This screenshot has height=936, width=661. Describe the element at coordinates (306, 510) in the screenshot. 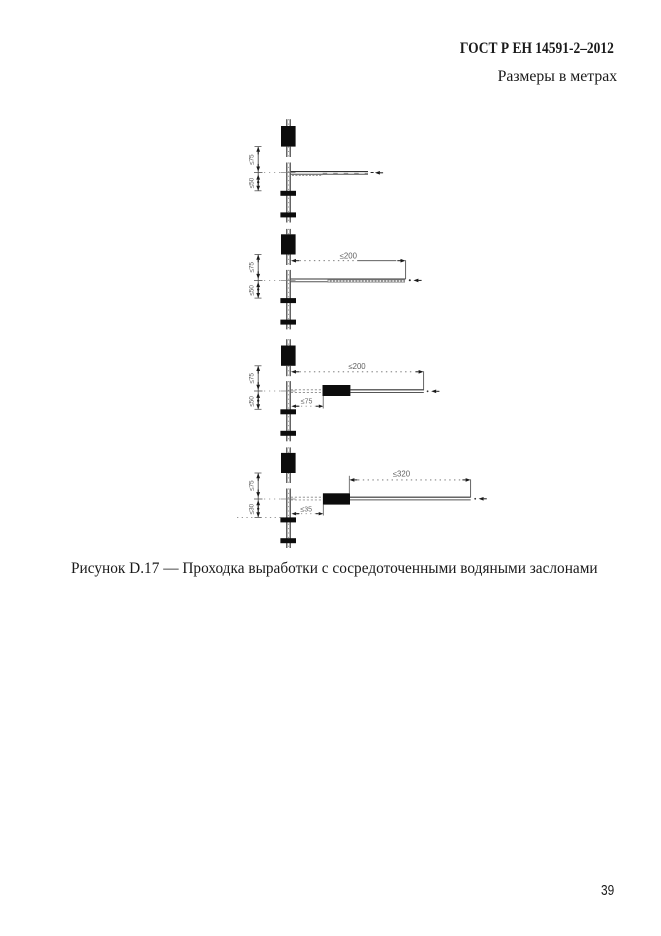

I see `svg-text: ≤35` at that location.